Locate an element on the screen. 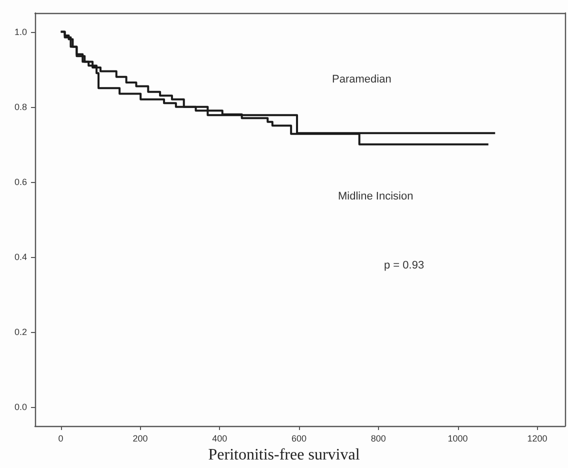  annotation: Midline Incision is located at coordinates (376, 196).